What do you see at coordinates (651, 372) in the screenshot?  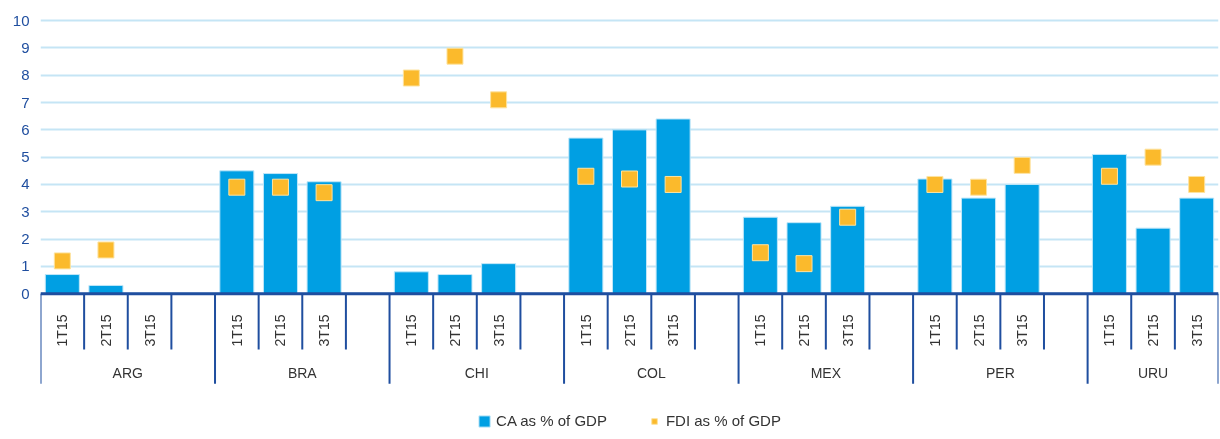 I see `text: COL` at bounding box center [651, 372].